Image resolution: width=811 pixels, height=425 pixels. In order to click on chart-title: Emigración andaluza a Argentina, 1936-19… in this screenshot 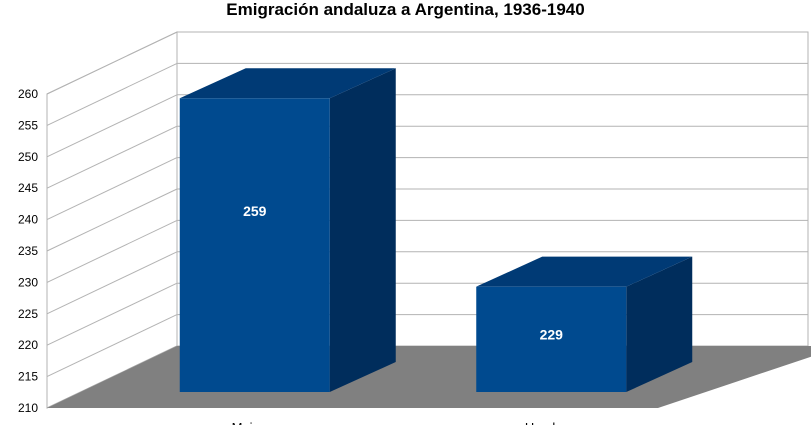, I will do `click(405, 9)`.